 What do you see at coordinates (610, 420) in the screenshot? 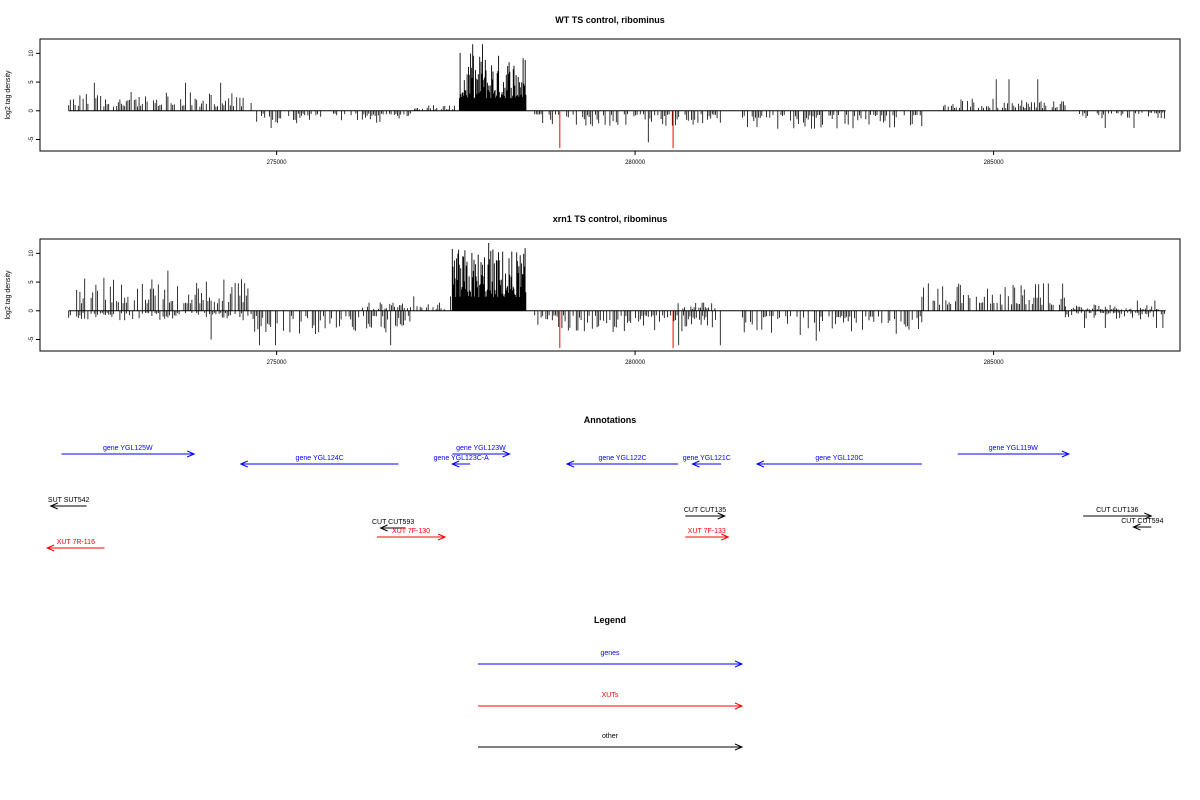
I see `annotations-title: Annotations` at bounding box center [610, 420].